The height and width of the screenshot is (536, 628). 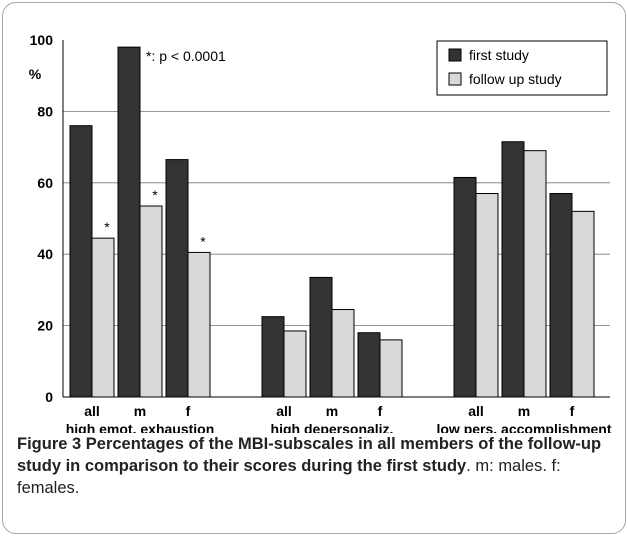 What do you see at coordinates (523, 427) in the screenshot?
I see `group-label-2: low pers. accomplishment` at bounding box center [523, 427].